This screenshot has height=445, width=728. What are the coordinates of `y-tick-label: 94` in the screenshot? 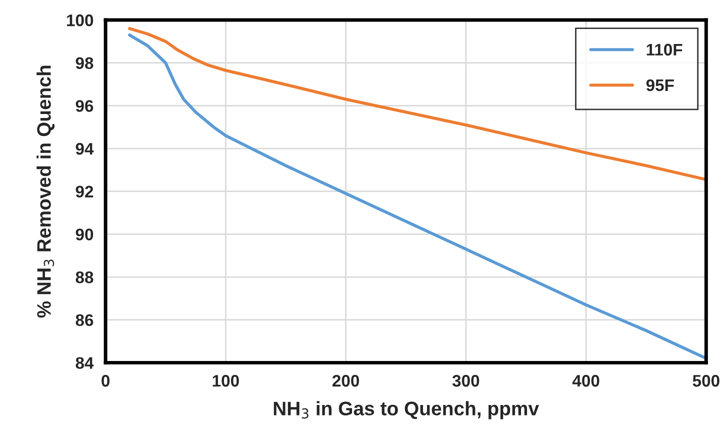 It's located at (85, 148).